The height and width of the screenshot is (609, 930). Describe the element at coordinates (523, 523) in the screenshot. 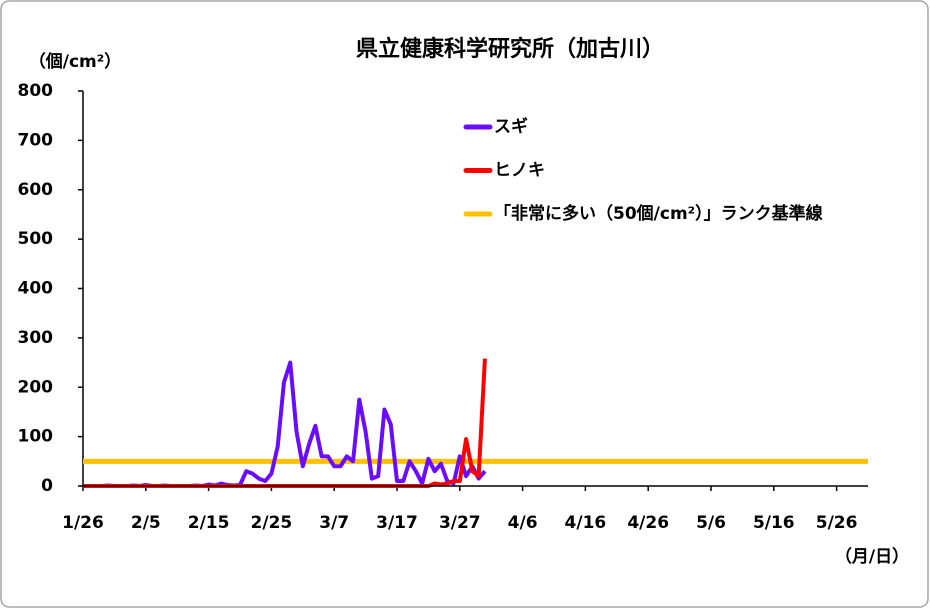

I see `x-tick-label: 4/6` at that location.